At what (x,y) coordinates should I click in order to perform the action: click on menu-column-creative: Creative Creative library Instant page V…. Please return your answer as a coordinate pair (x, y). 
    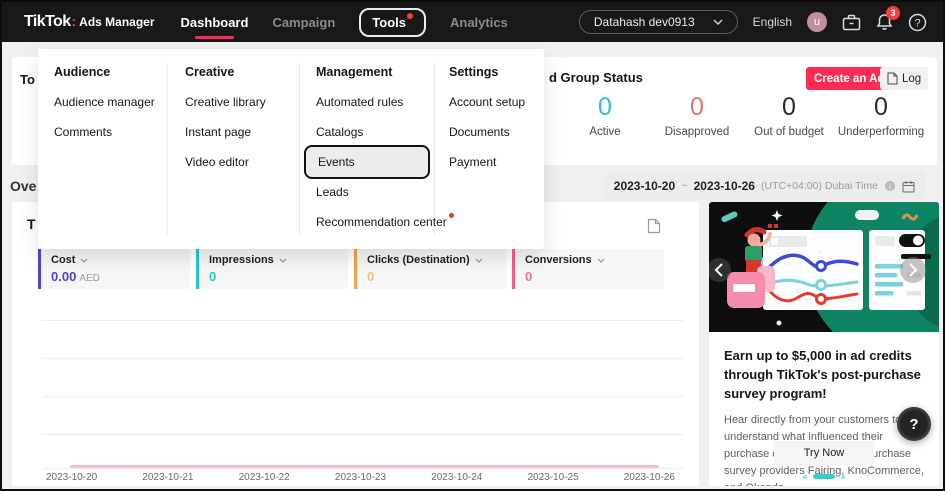
    Looking at the image, I should click on (225, 117).